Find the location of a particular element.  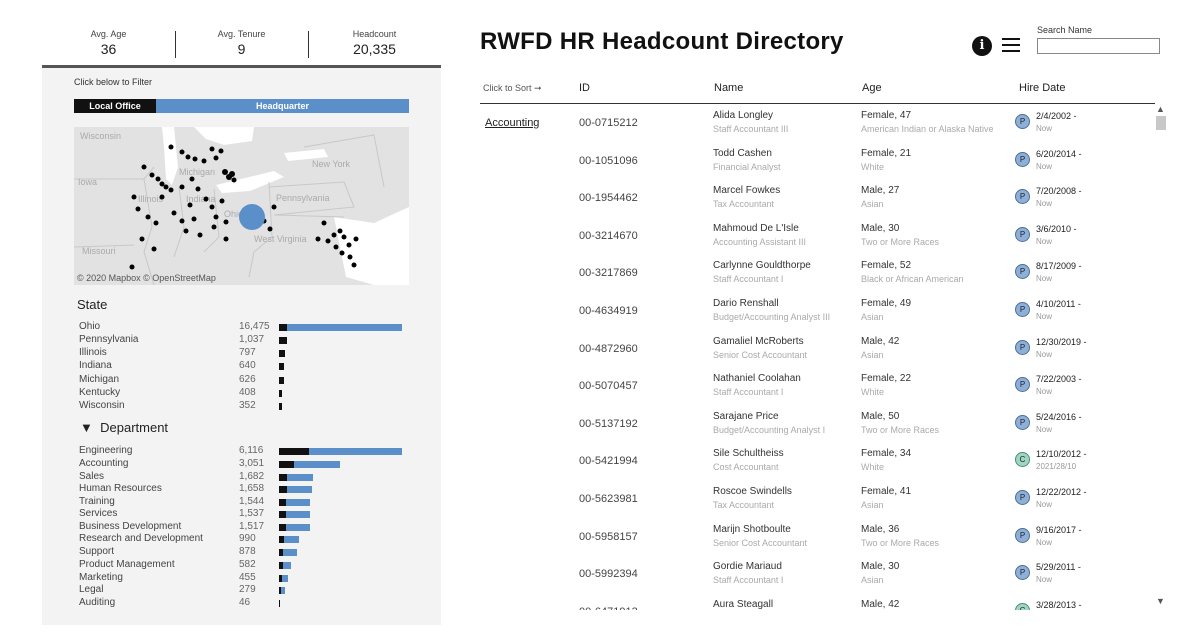

kpi-avg-tenure: Avg. Tenure 9 is located at coordinates (241, 42).